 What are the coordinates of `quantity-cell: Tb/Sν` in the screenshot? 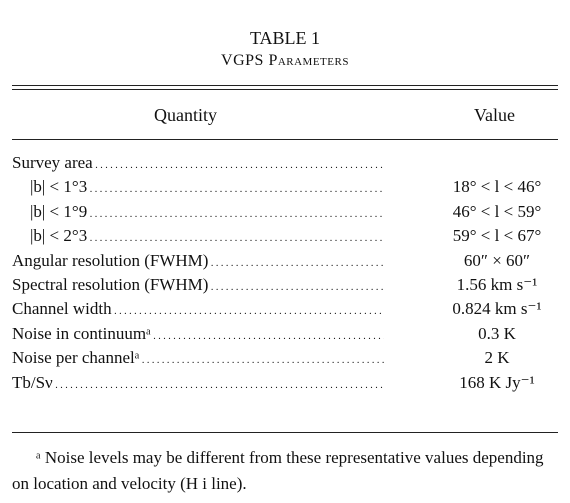 It's located at (198, 384).